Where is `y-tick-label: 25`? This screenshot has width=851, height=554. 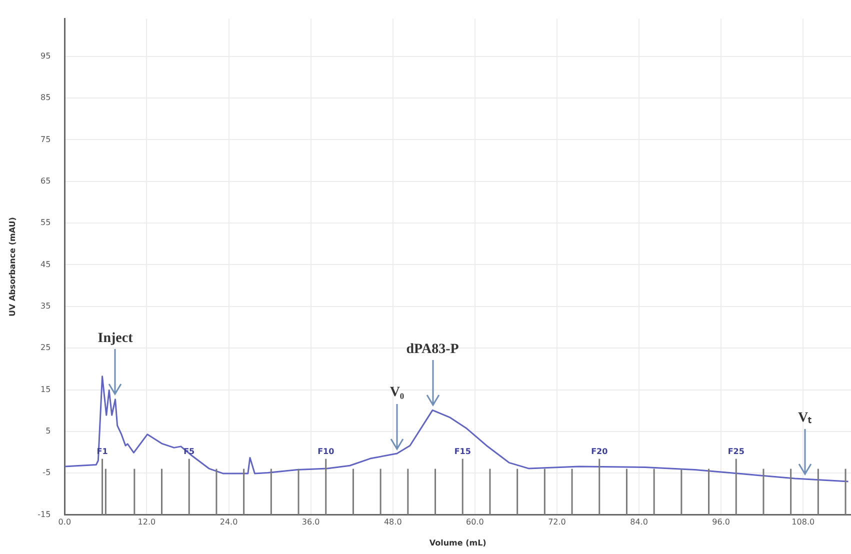
y-tick-label: 25 is located at coordinates (45, 347).